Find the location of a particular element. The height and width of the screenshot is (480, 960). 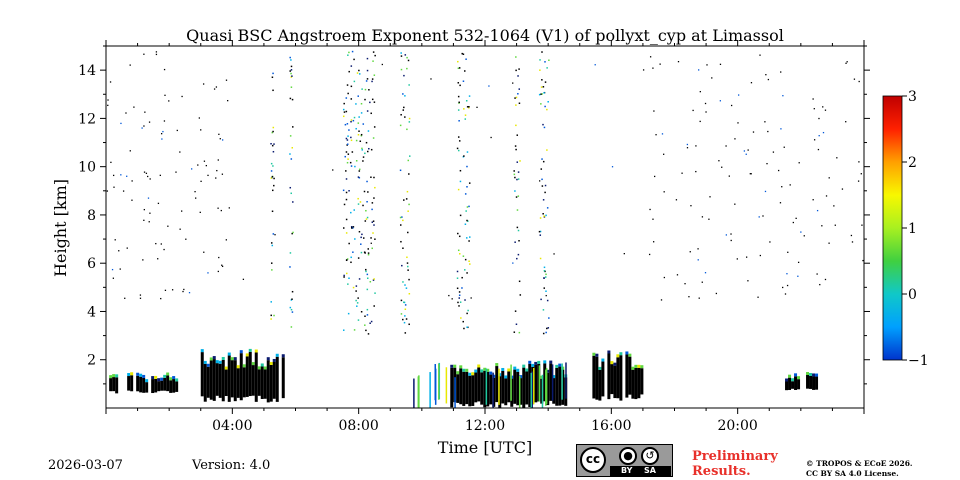

cc-license-badge: cc ● ↺ BY SA is located at coordinates (624, 460).